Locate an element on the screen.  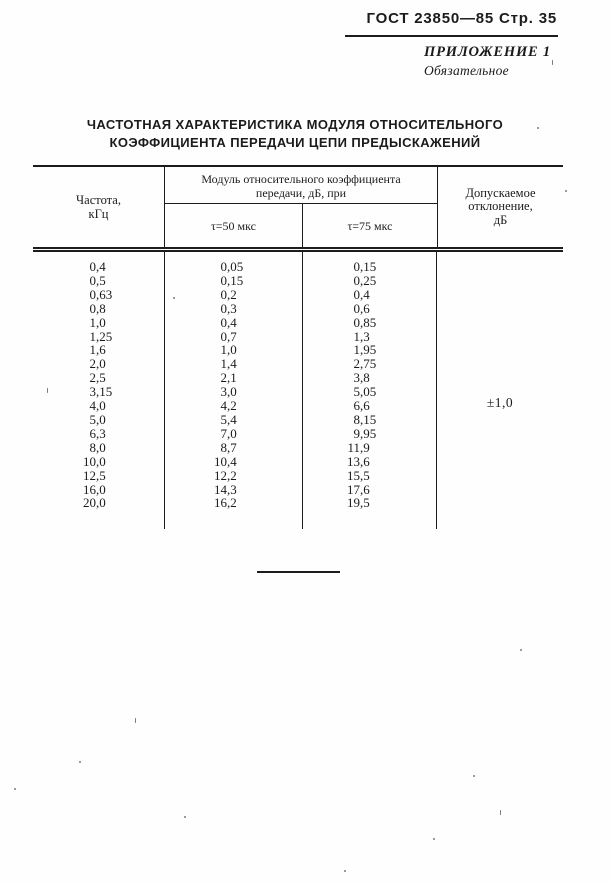
appendix-block: ПРИЛОЖЕНИЕ 1 Обязательное is located at coordinates (487, 61).